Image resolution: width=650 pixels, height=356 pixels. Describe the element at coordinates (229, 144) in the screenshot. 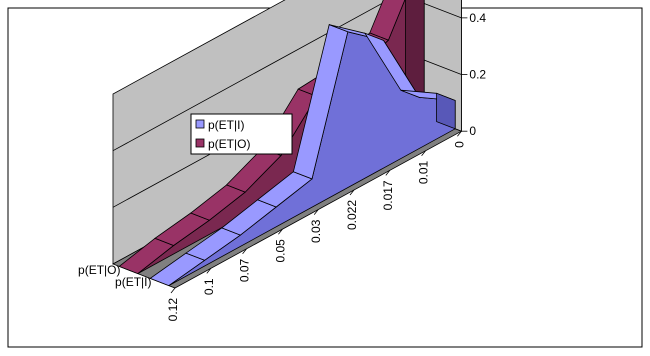

I see `legend-label-series-2: p(ET|O)` at that location.